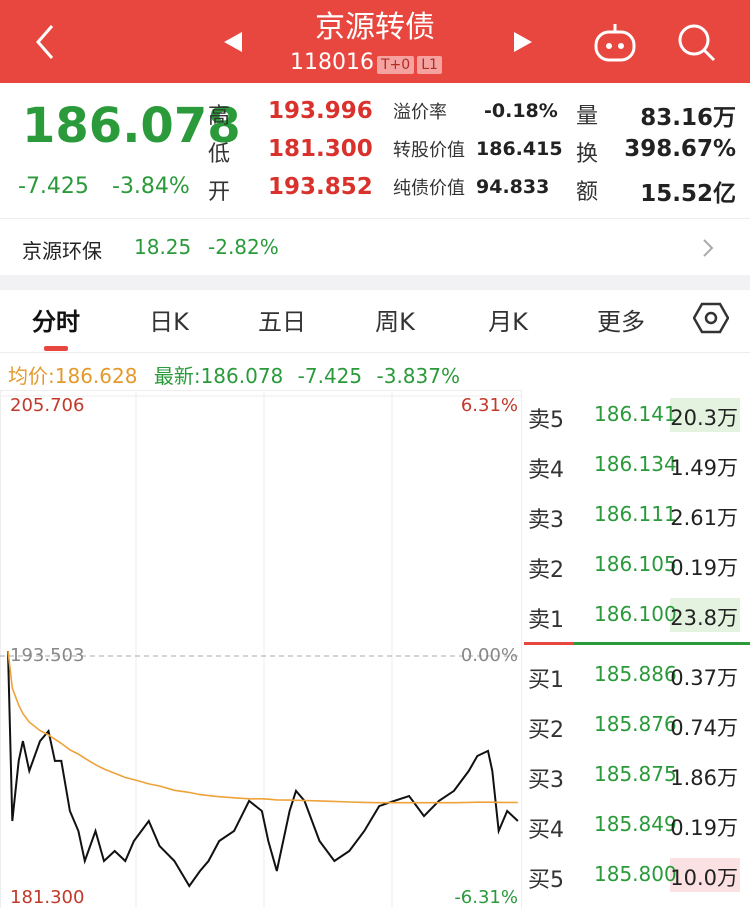 The width and height of the screenshot is (750, 908). Describe the element at coordinates (688, 194) in the screenshot. I see `stat-value: 15.52亿` at that location.